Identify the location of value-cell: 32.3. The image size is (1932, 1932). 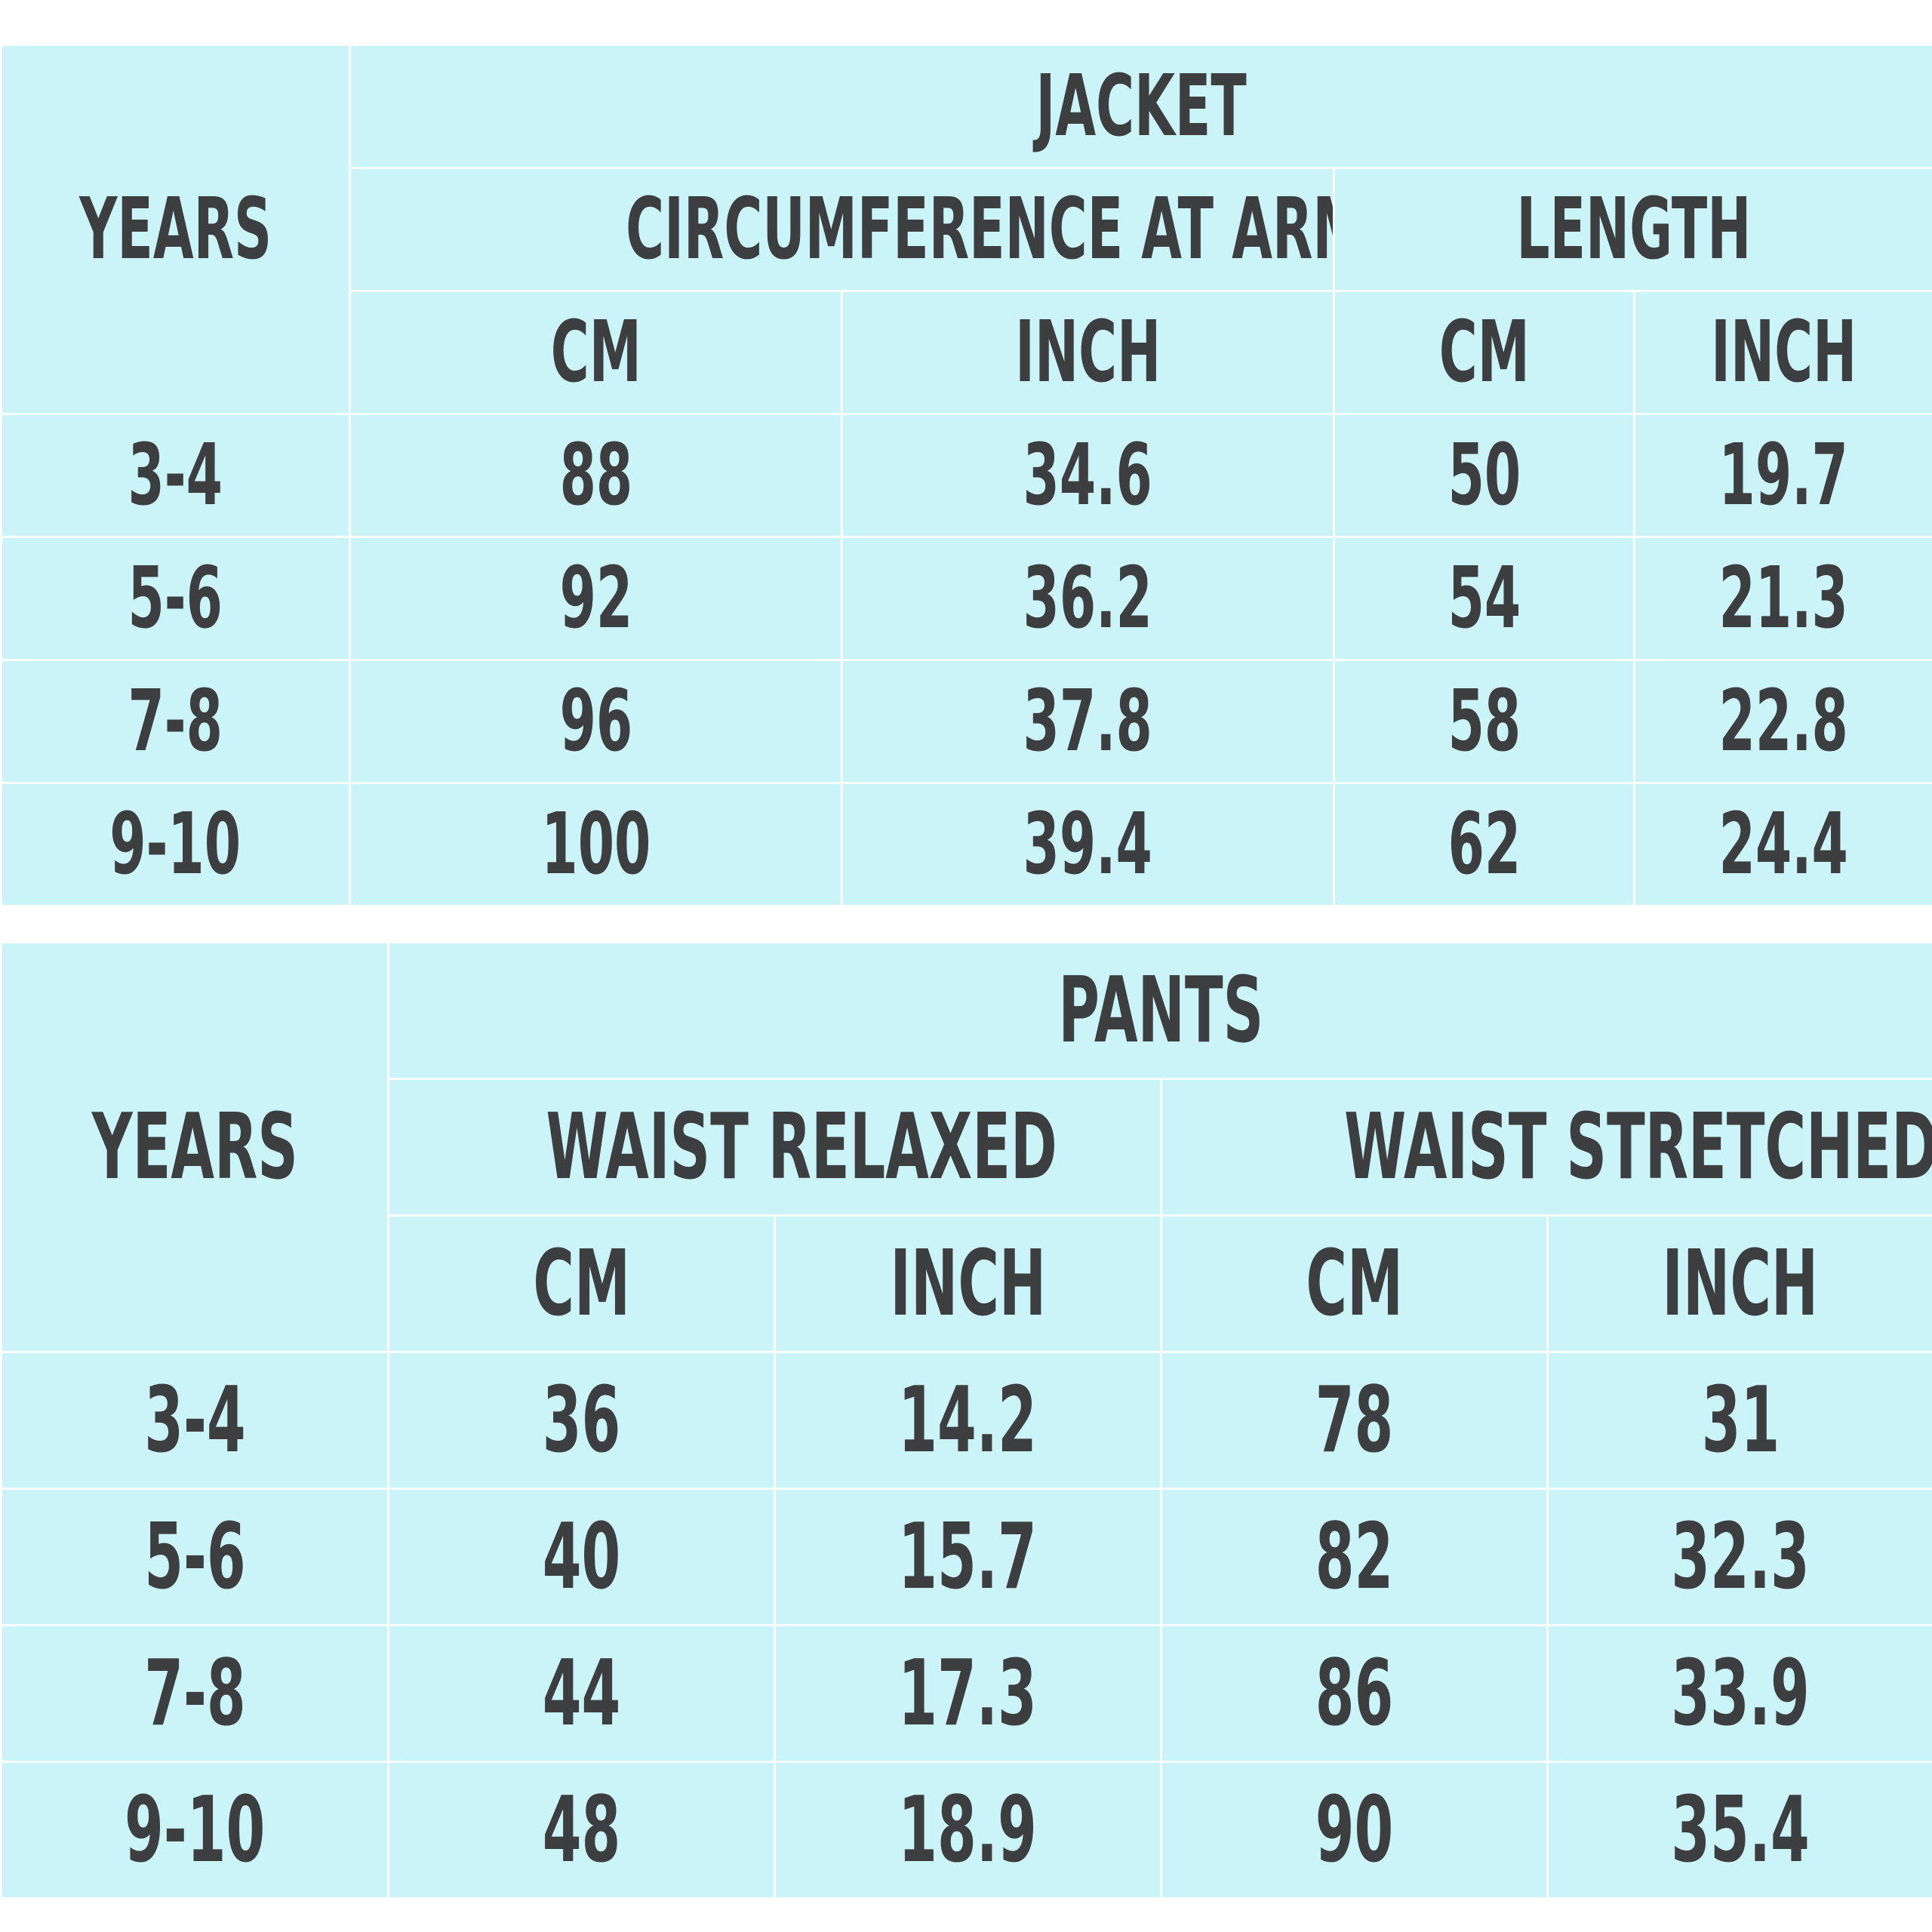
(1739, 1556).